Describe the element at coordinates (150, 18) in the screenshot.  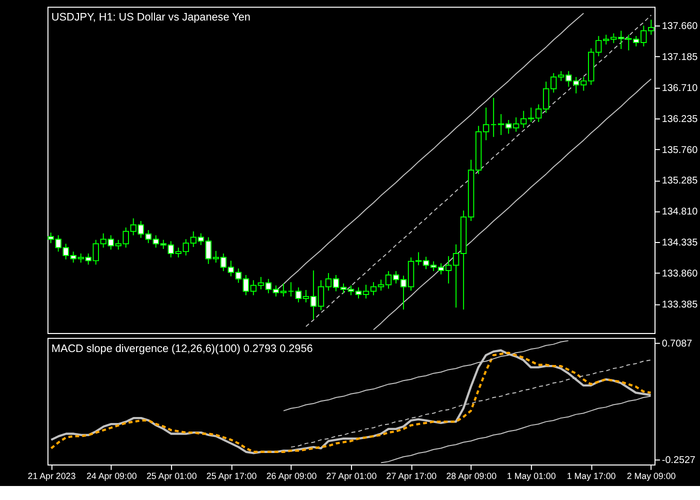
I see `chart-title: USDJPY, H1: US Dollar vs Japanese Yen` at that location.